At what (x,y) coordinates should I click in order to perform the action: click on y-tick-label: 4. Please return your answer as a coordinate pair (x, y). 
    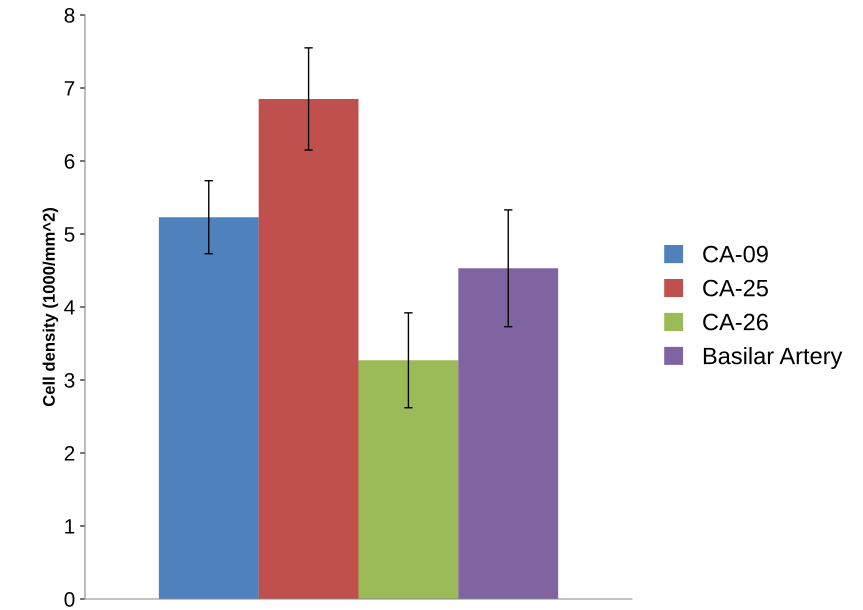
    Looking at the image, I should click on (69, 307).